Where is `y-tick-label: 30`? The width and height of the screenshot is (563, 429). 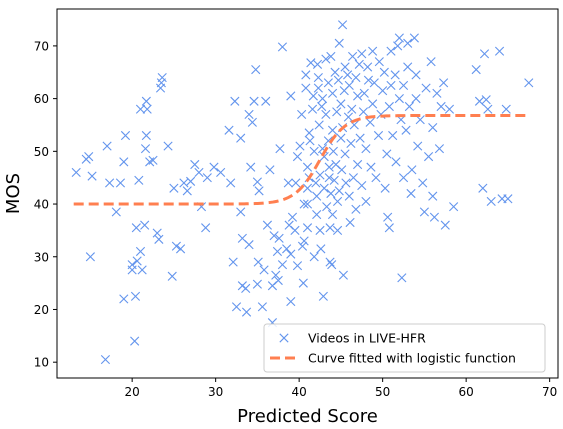
y-tick-label: 30 is located at coordinates (41, 257).